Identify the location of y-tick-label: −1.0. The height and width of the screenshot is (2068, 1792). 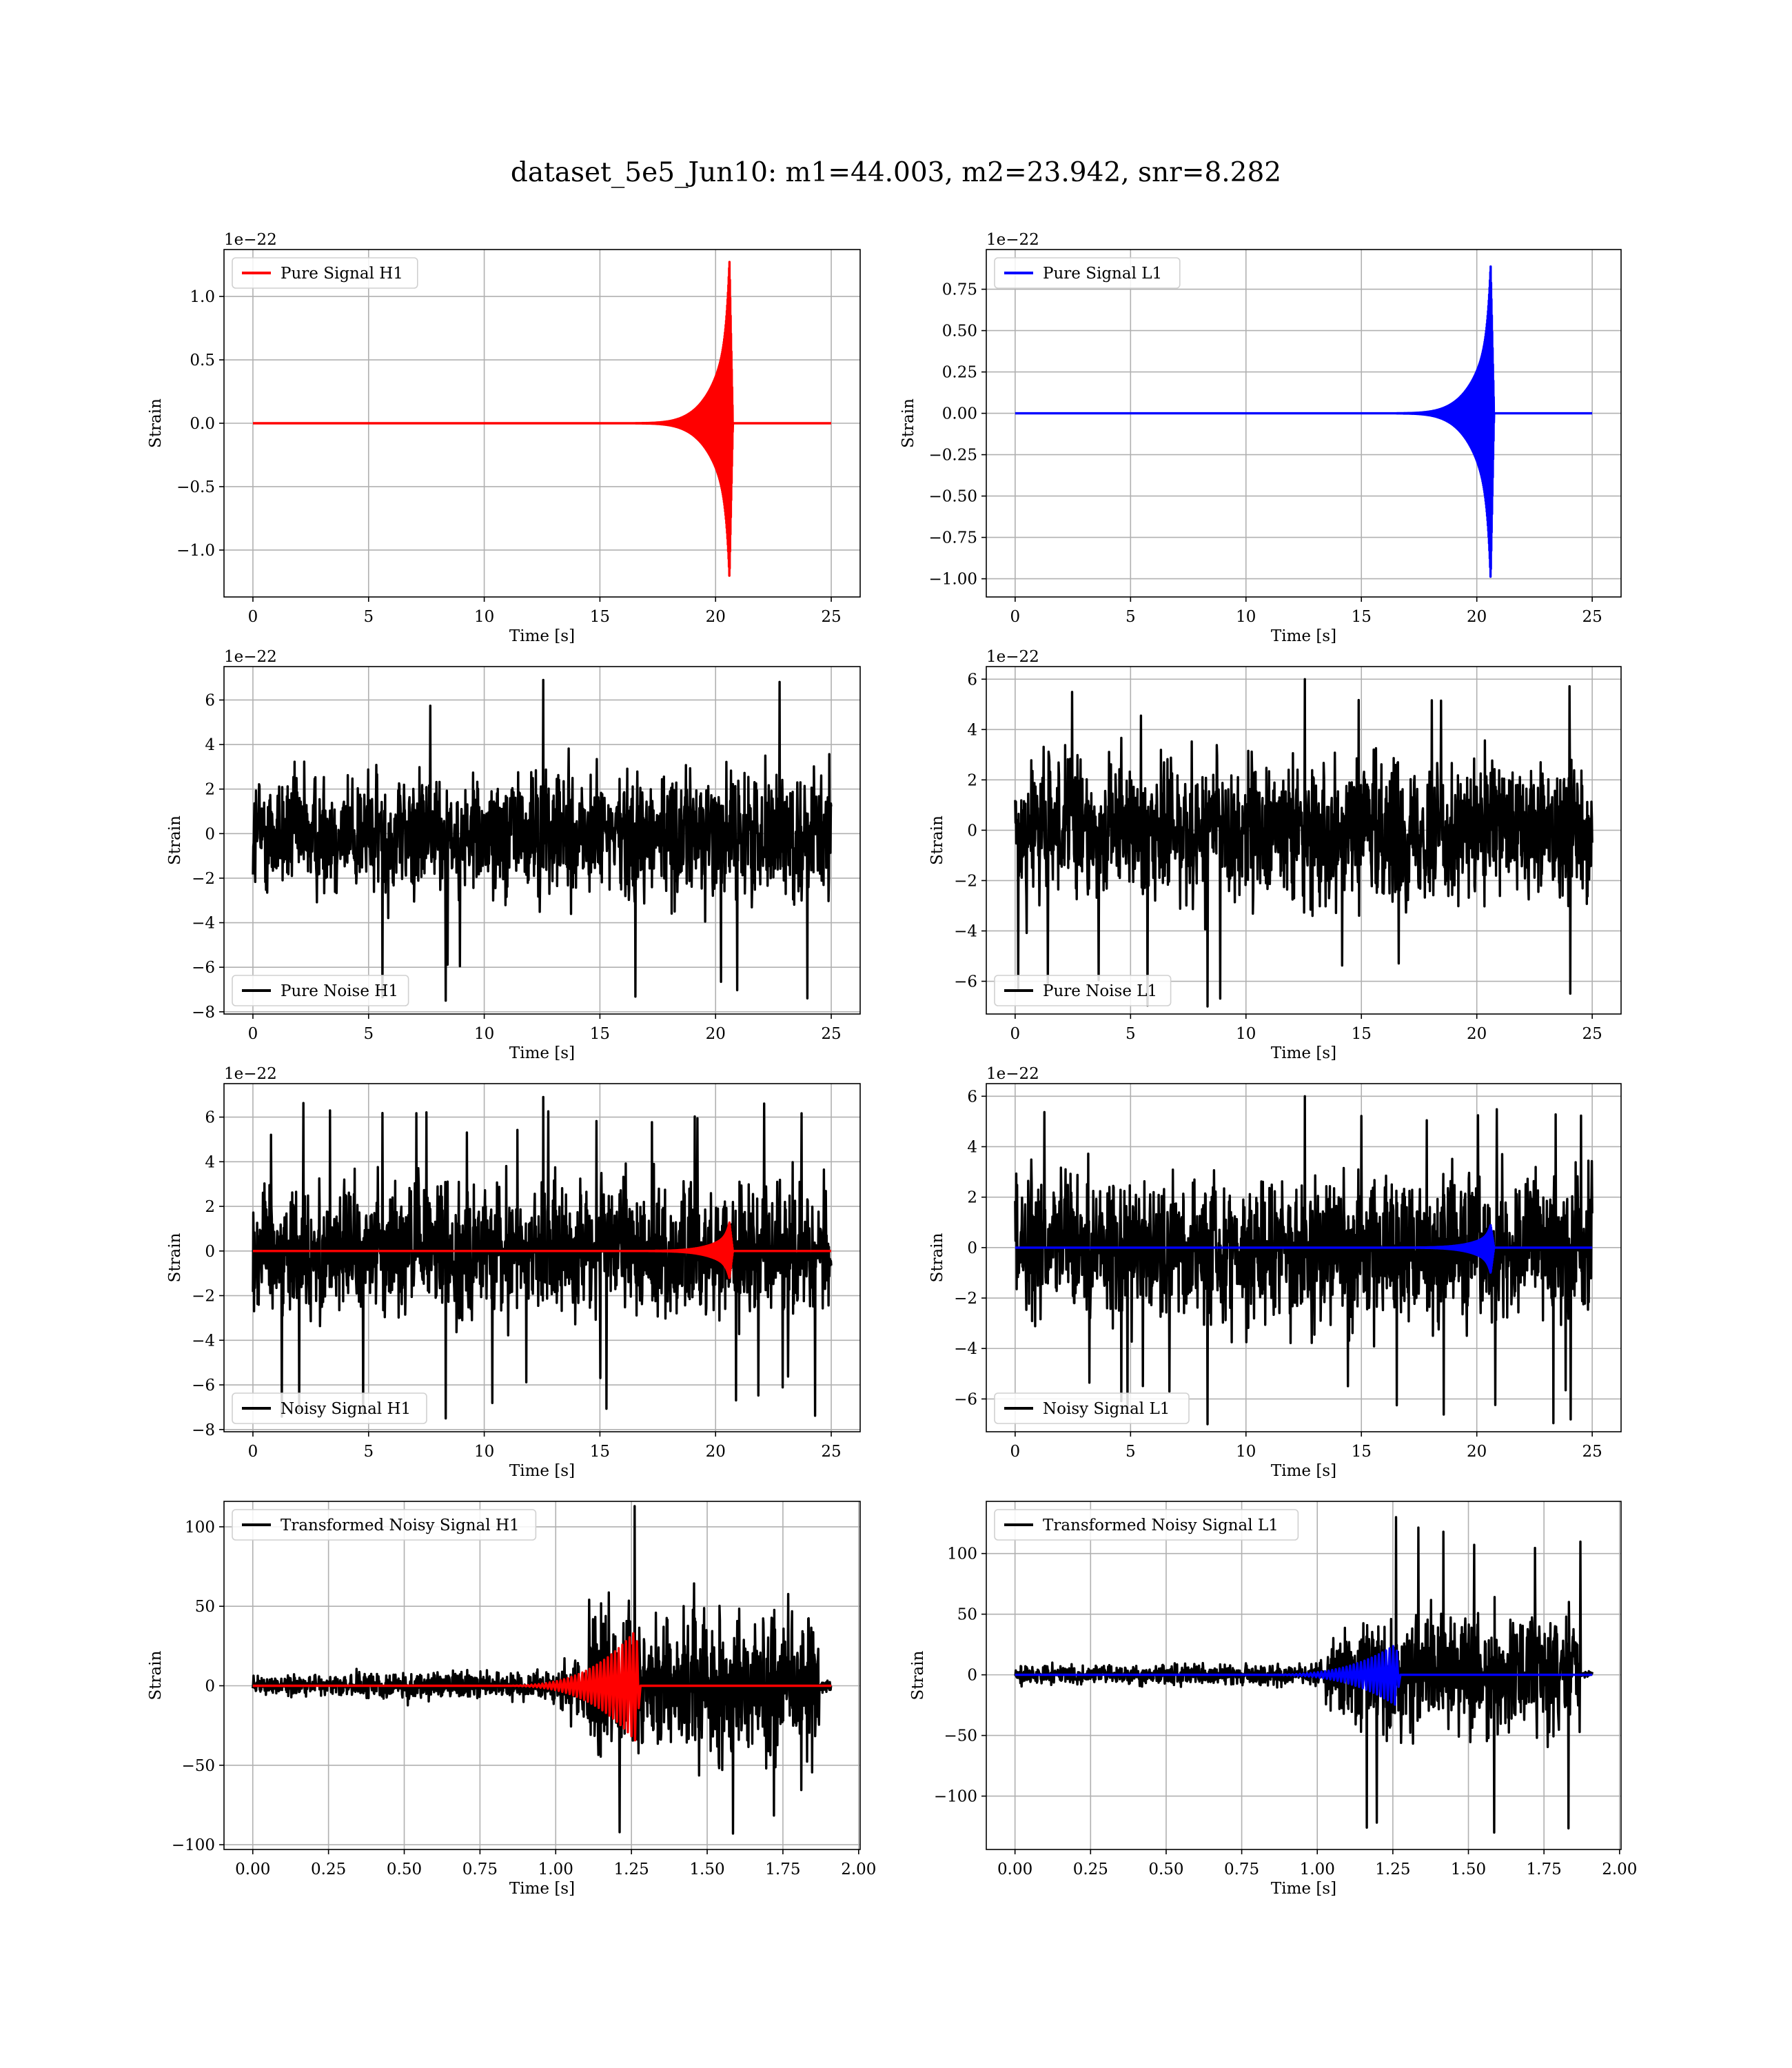
(196, 551).